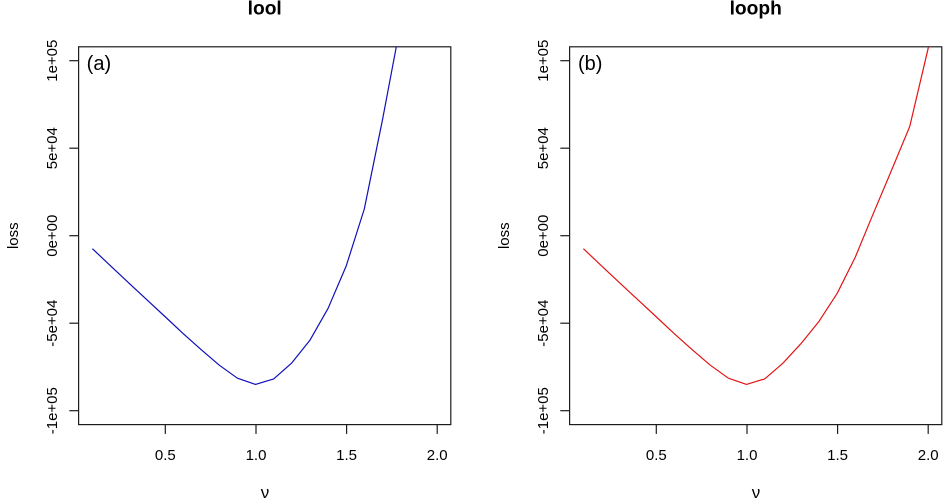 The width and height of the screenshot is (944, 504). What do you see at coordinates (590, 64) in the screenshot?
I see `svg-text: (b)` at bounding box center [590, 64].